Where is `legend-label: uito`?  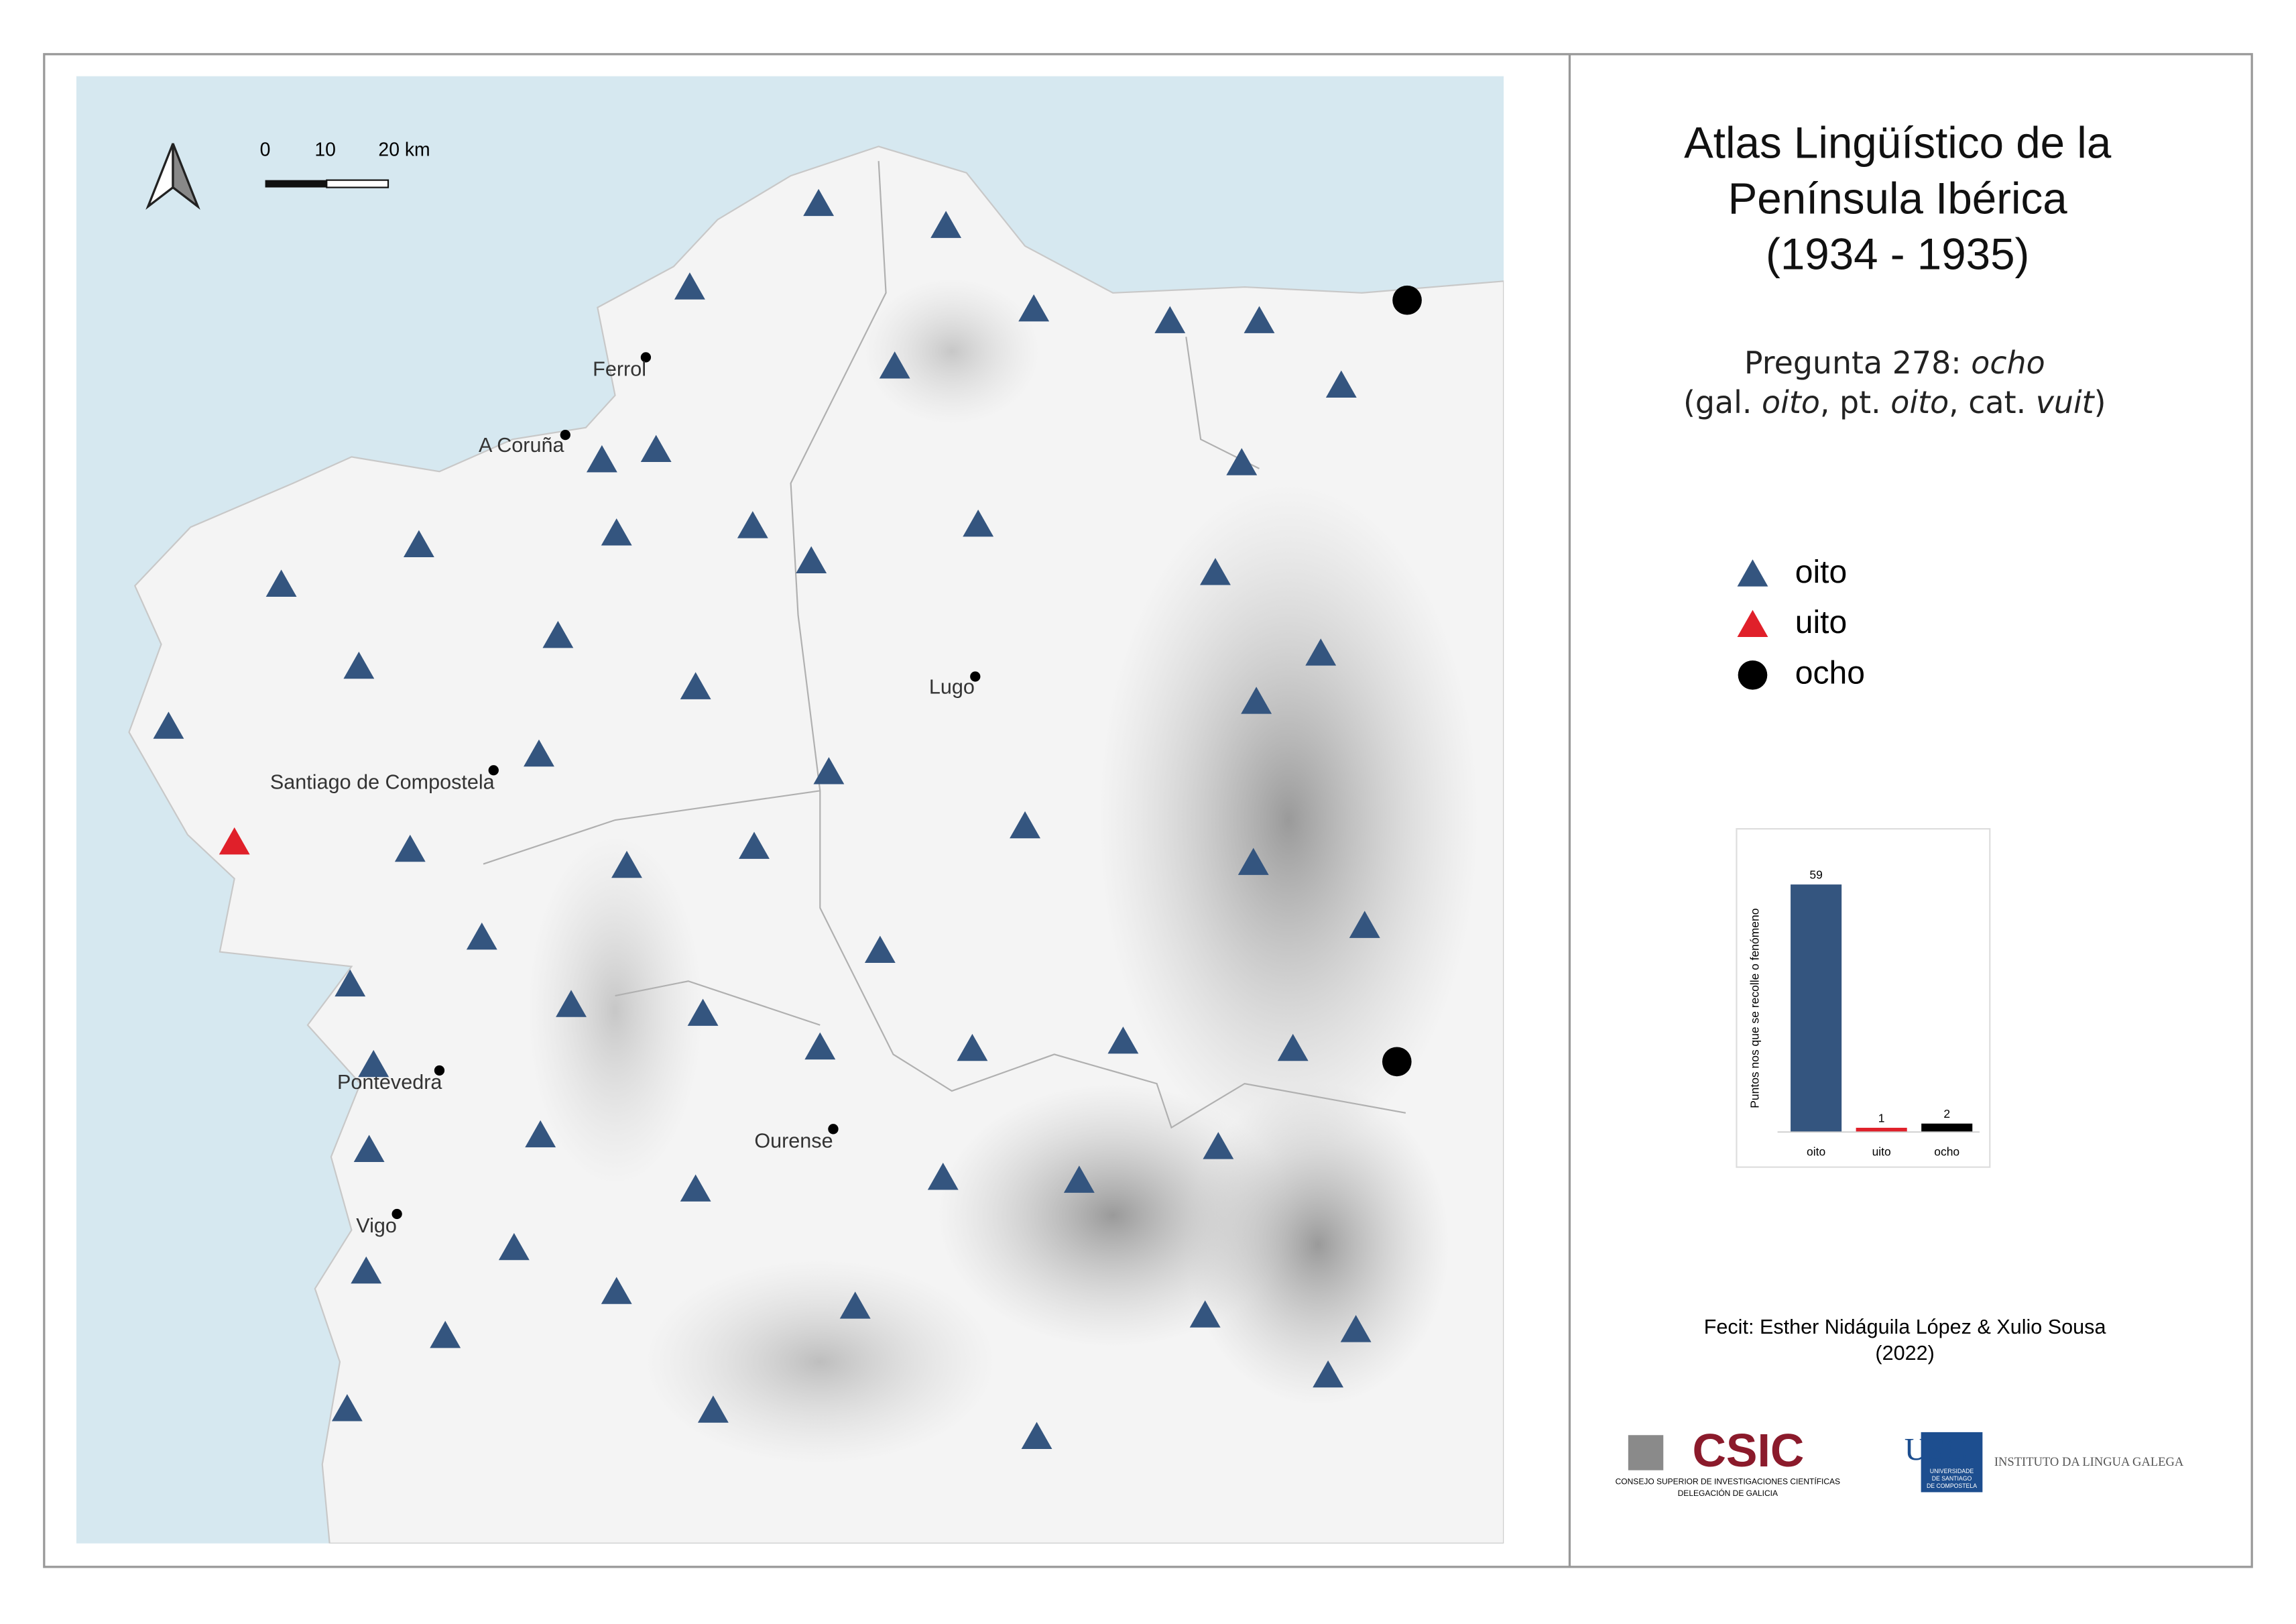 legend-label: uito is located at coordinates (1821, 622).